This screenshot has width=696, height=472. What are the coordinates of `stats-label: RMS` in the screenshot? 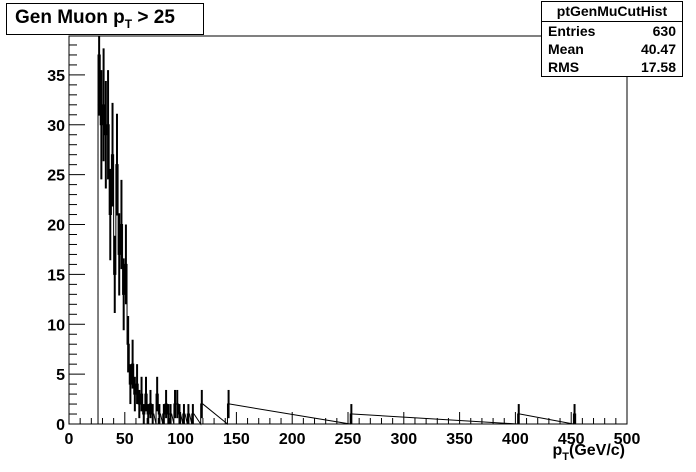 It's located at (564, 67).